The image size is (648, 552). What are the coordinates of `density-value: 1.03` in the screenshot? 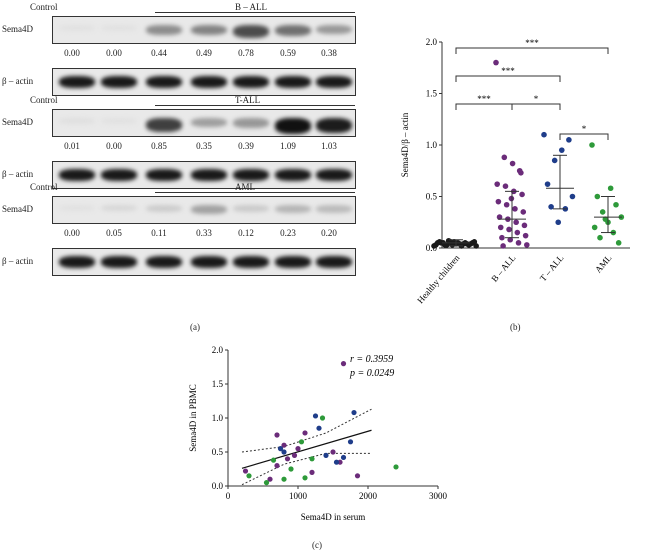 It's located at (329, 146).